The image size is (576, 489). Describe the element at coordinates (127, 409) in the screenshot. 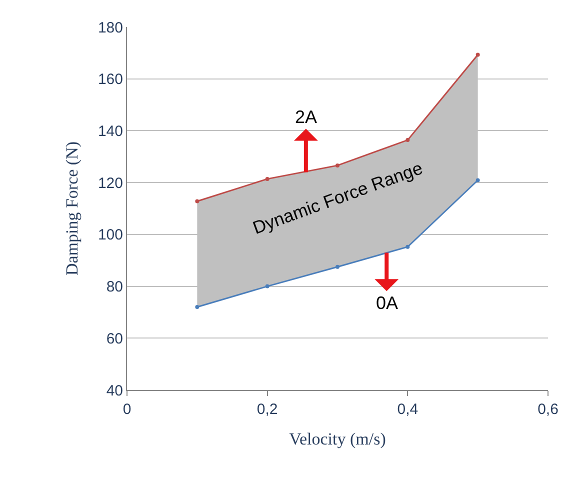

I see `x-tick-label: 0` at that location.